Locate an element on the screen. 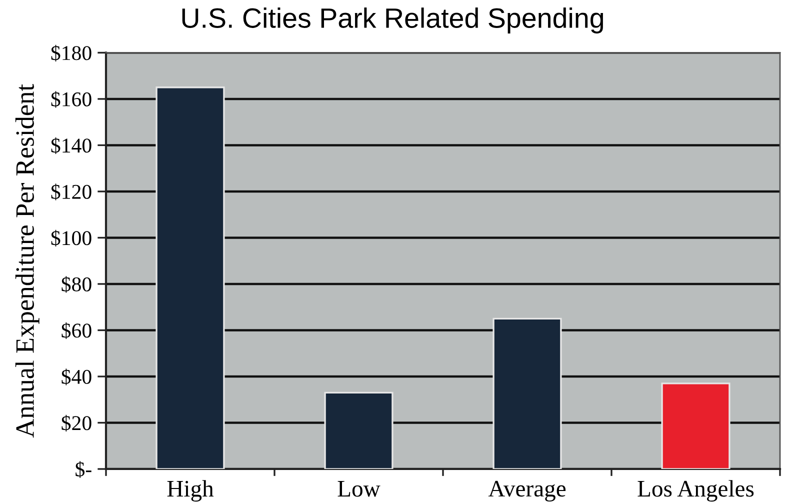 The width and height of the screenshot is (785, 504). x-tick-label: Los Angeles is located at coordinates (696, 491).